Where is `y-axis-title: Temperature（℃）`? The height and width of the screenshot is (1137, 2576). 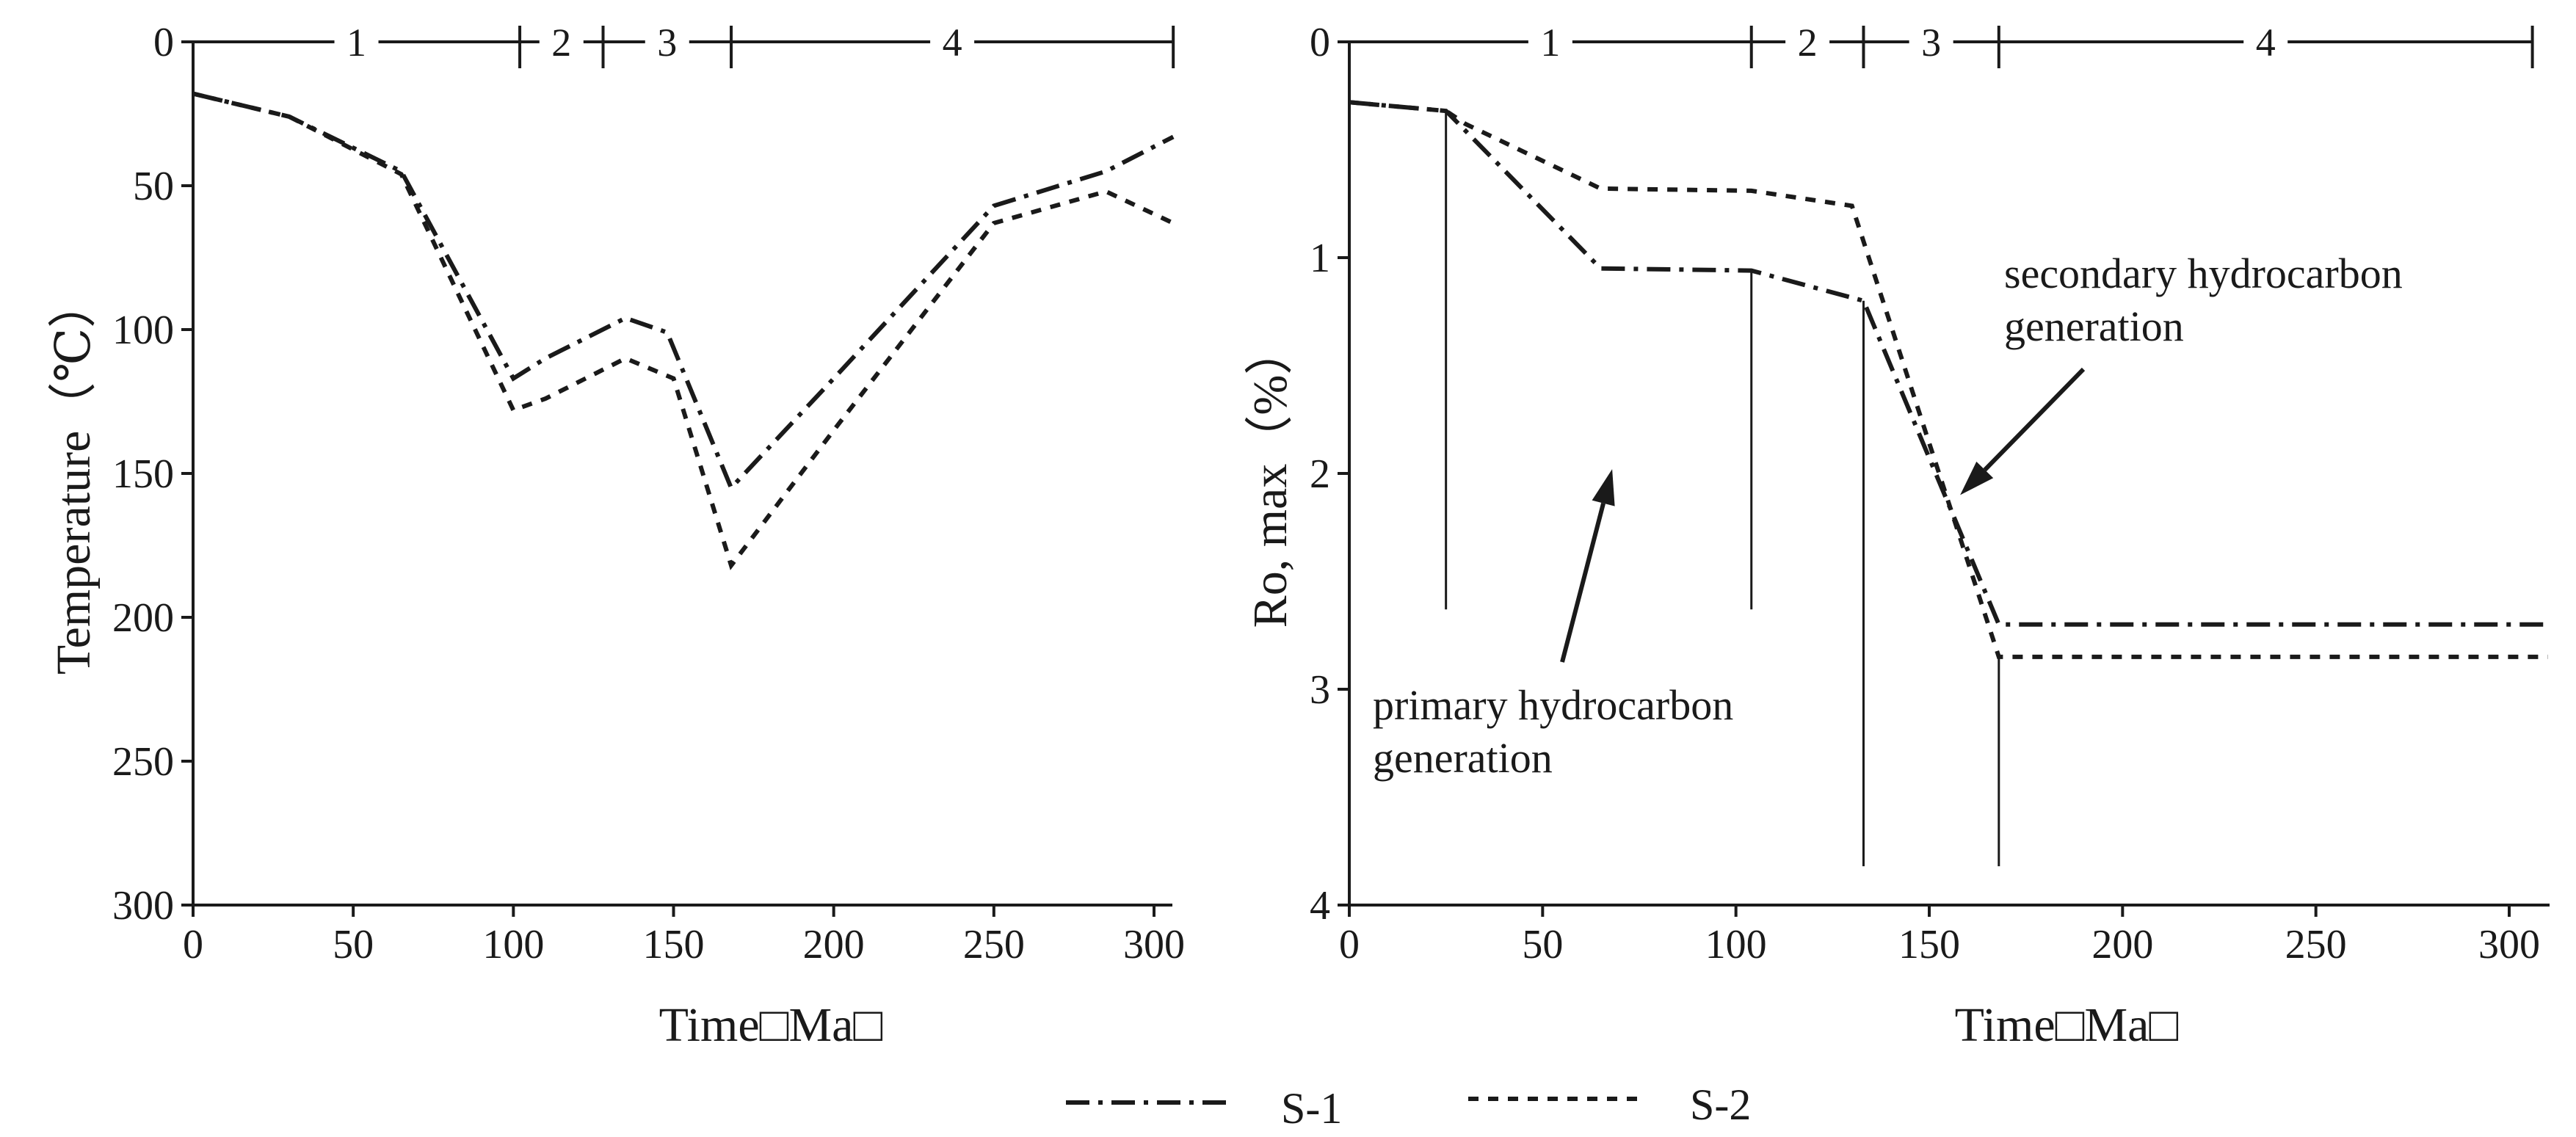 y-axis-title: Temperature（℃） is located at coordinates (74, 477).